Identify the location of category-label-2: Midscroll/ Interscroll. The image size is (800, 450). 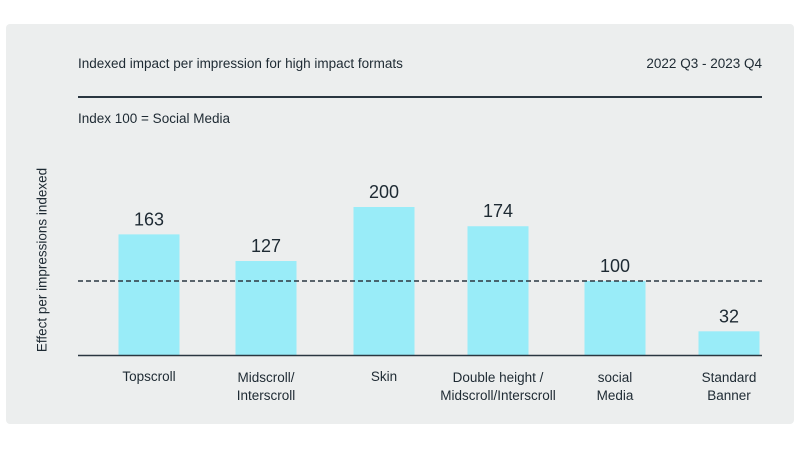
(266, 386).